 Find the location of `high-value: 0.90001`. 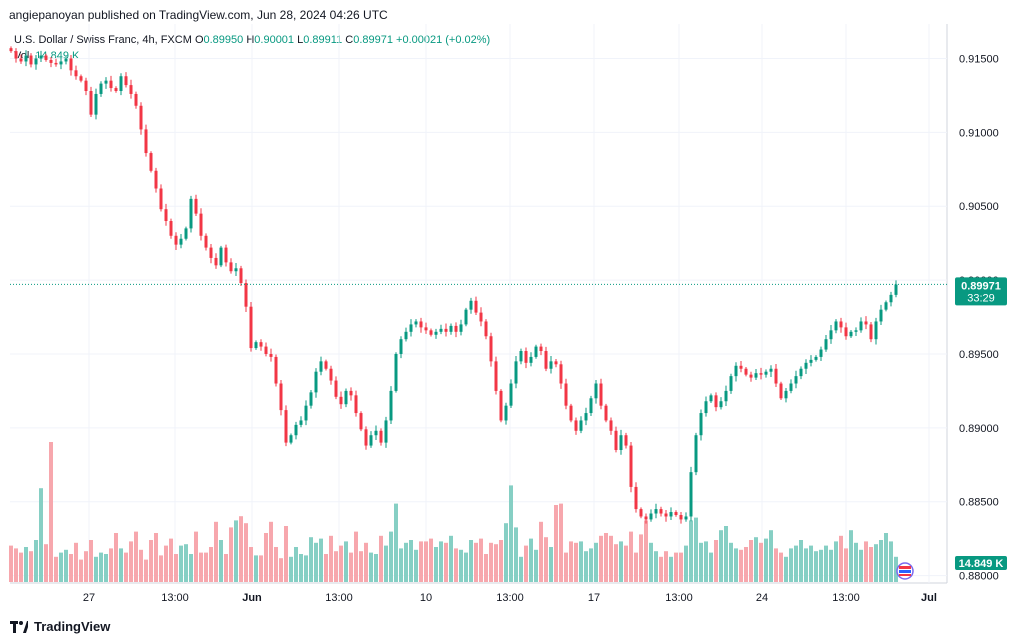

high-value: 0.90001 is located at coordinates (274, 40).